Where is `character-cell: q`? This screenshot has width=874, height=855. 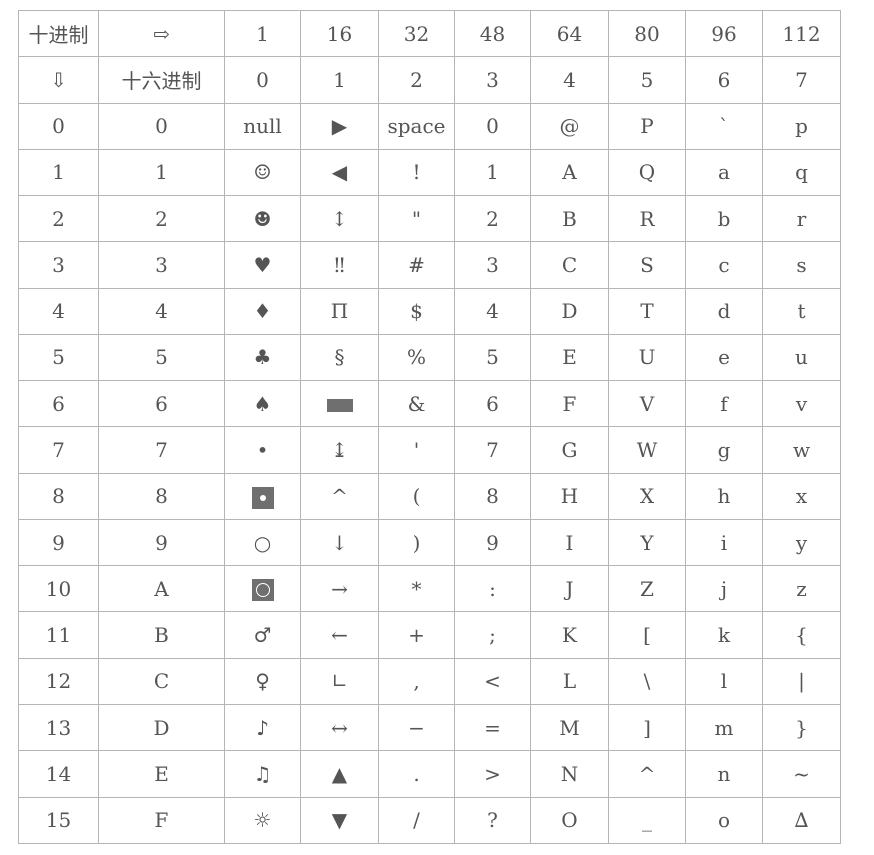
character-cell: q is located at coordinates (801, 172).